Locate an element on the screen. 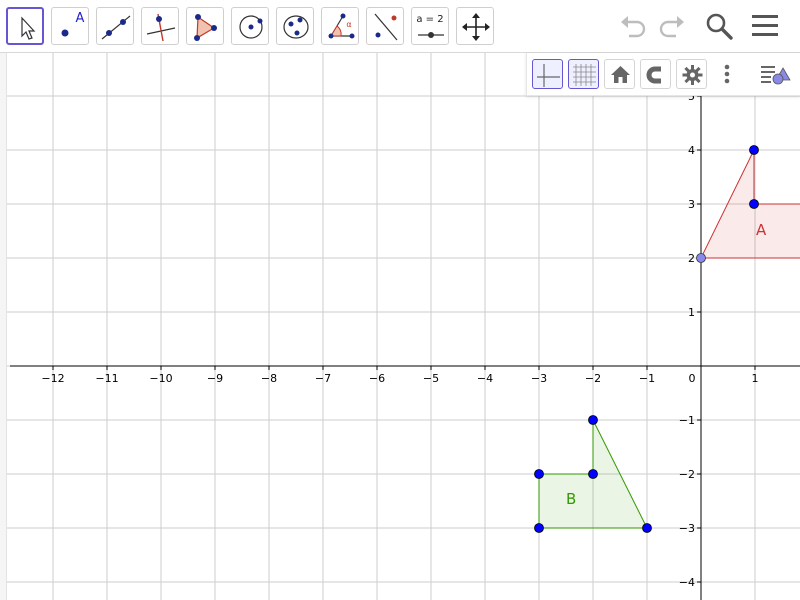 Image resolution: width=800 pixels, height=600 pixels. menu-icon is located at coordinates (765, 26).